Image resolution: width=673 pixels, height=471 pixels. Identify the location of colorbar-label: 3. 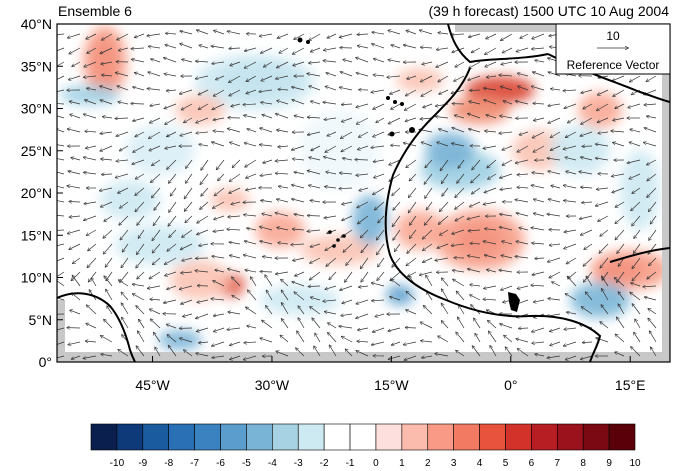
(454, 463).